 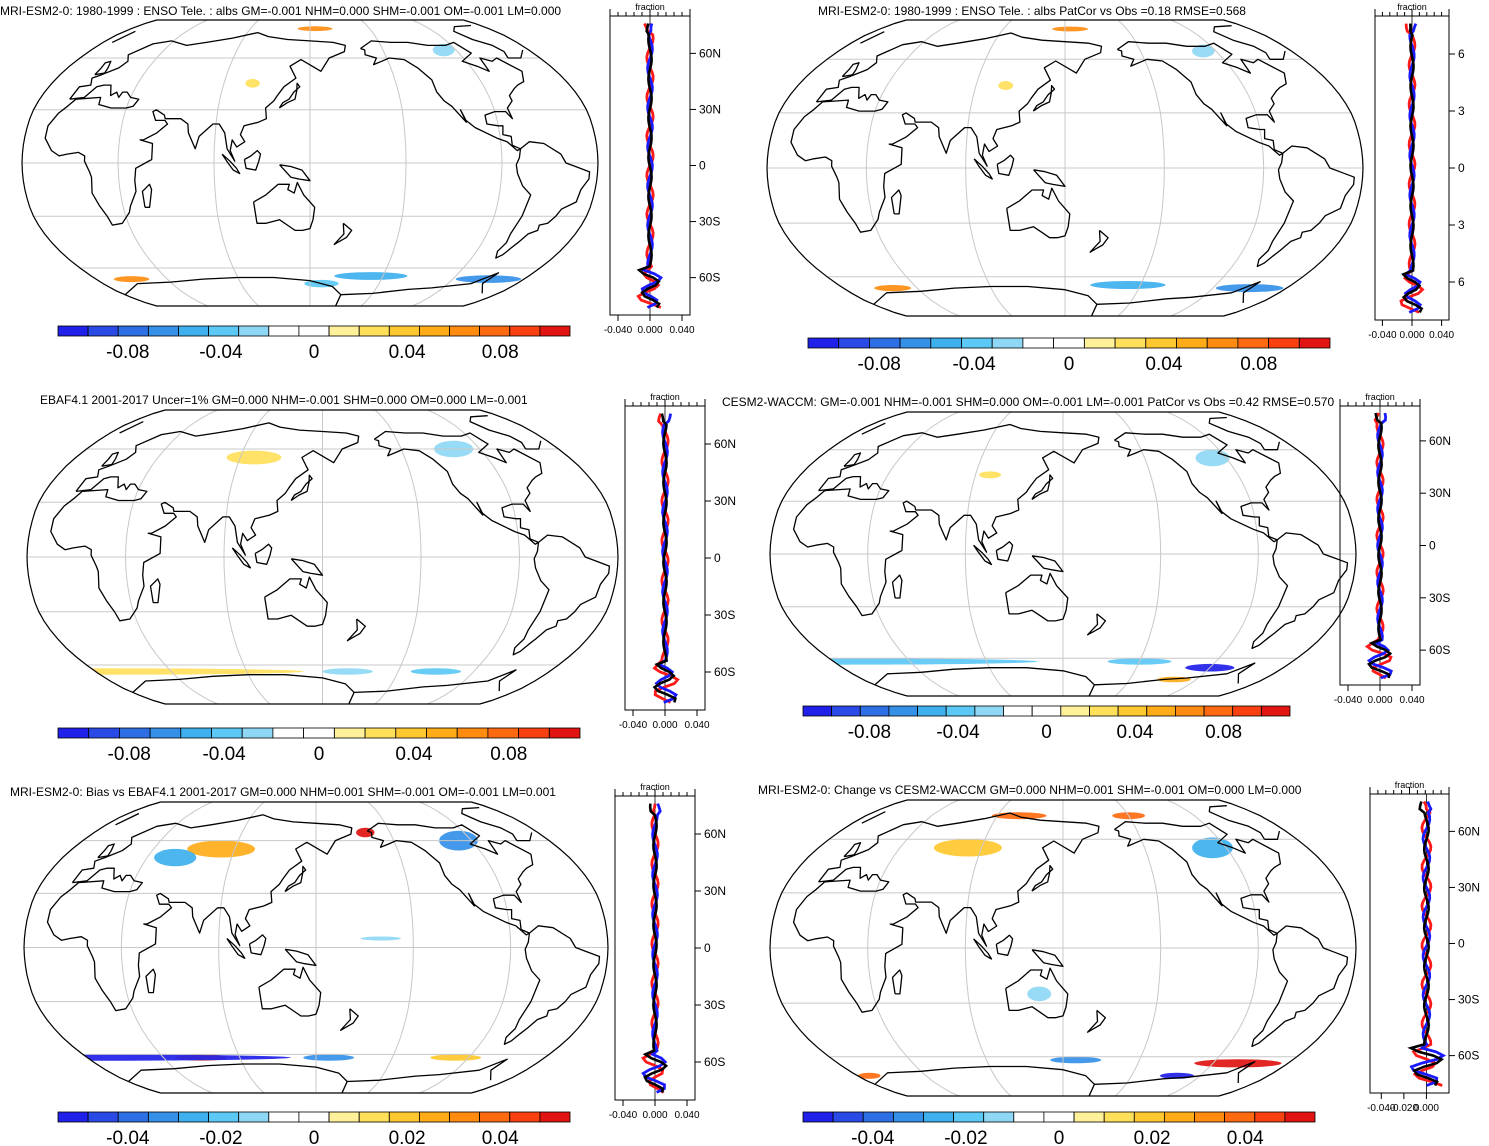 I want to click on colorbar-label: -0.08, so click(x=869, y=732).